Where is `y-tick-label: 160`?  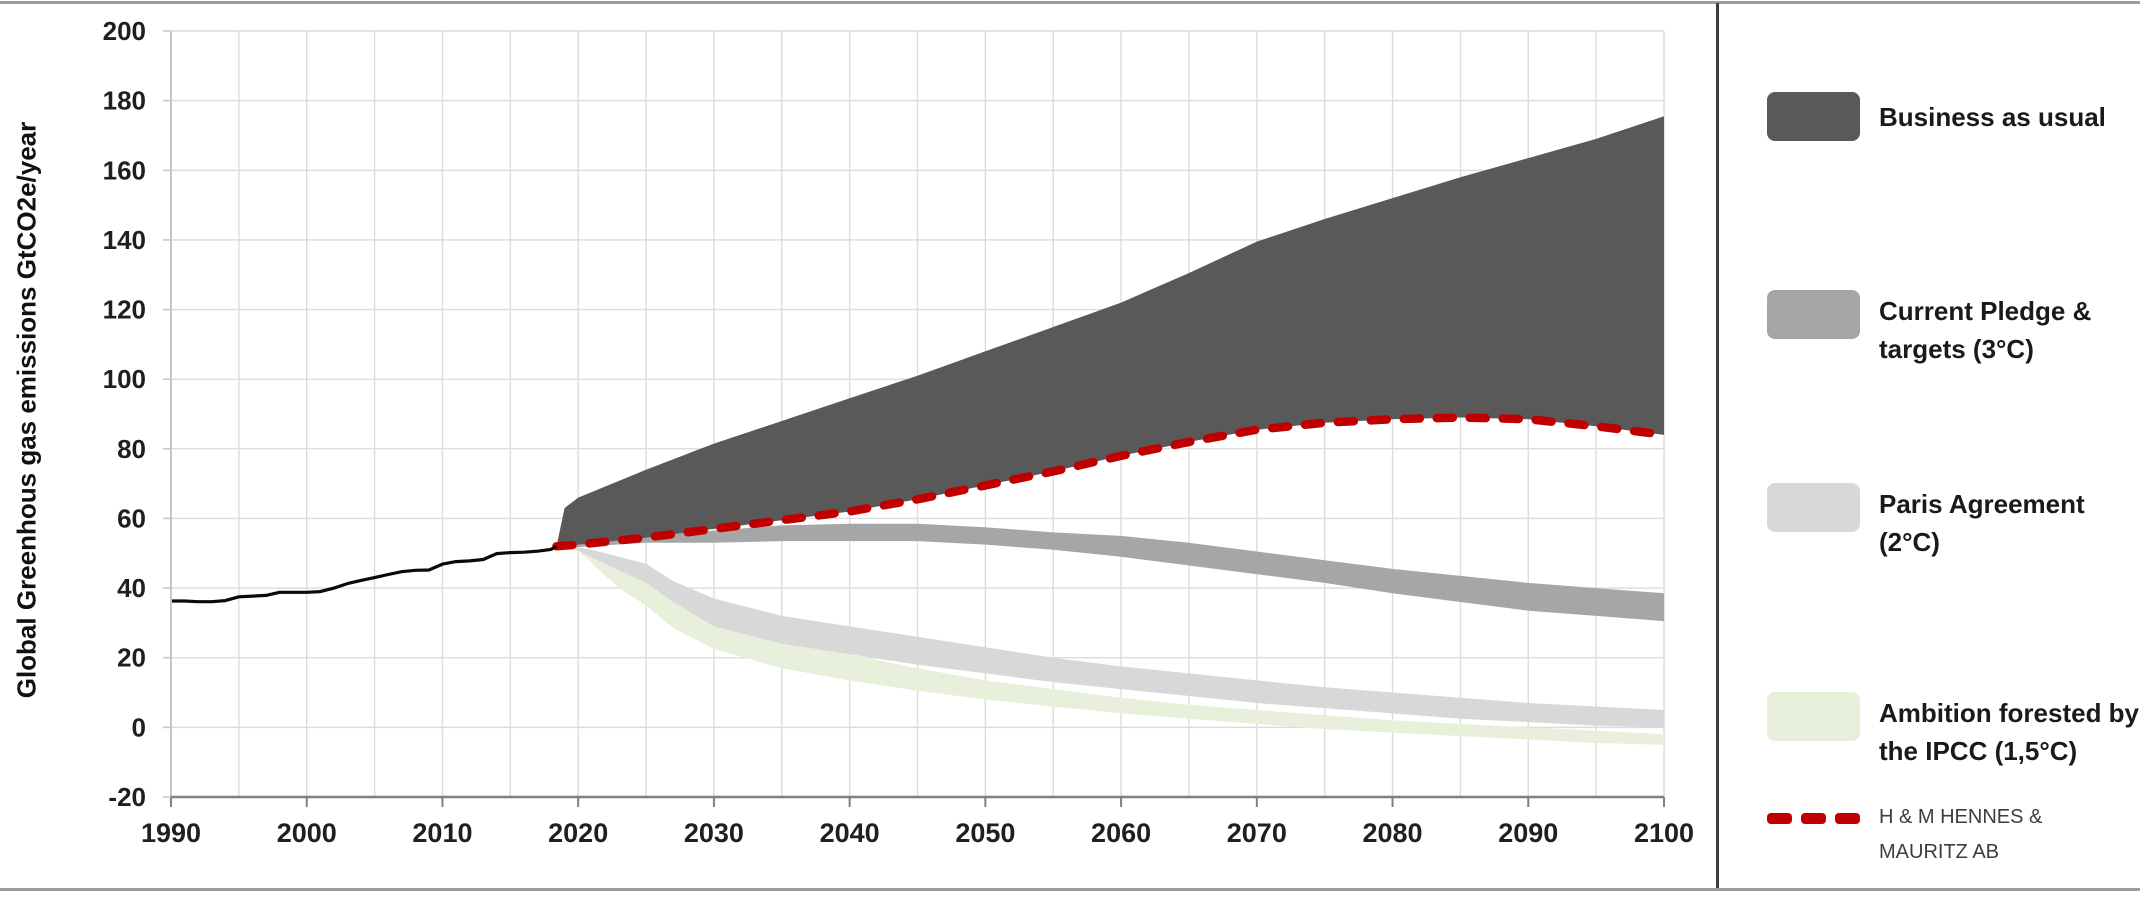 y-tick-label: 160 is located at coordinates (124, 170).